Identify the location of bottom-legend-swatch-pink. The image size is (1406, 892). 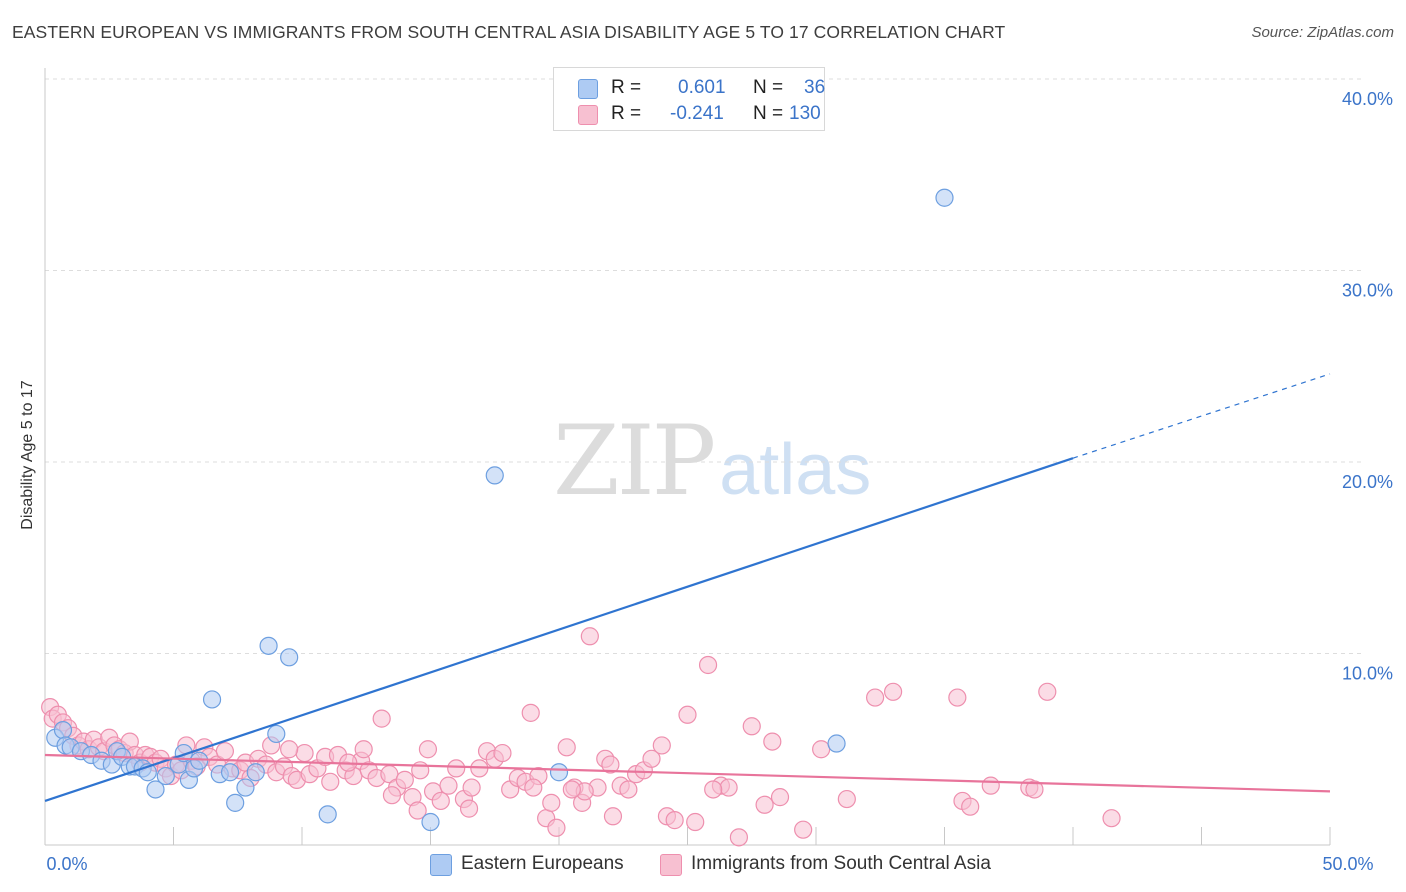
(671, 865).